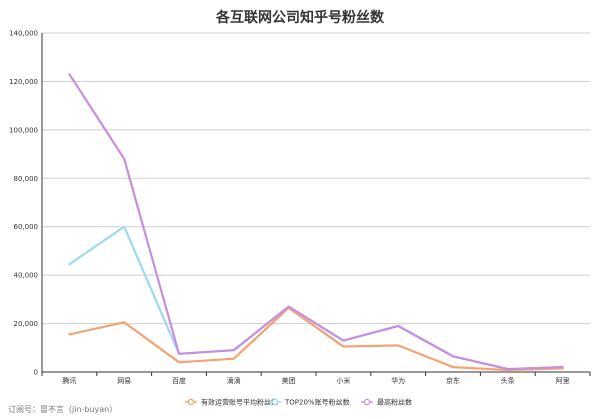 Image resolution: width=600 pixels, height=419 pixels. What do you see at coordinates (26, 324) in the screenshot?
I see `y-tick-label: 20,000` at bounding box center [26, 324].